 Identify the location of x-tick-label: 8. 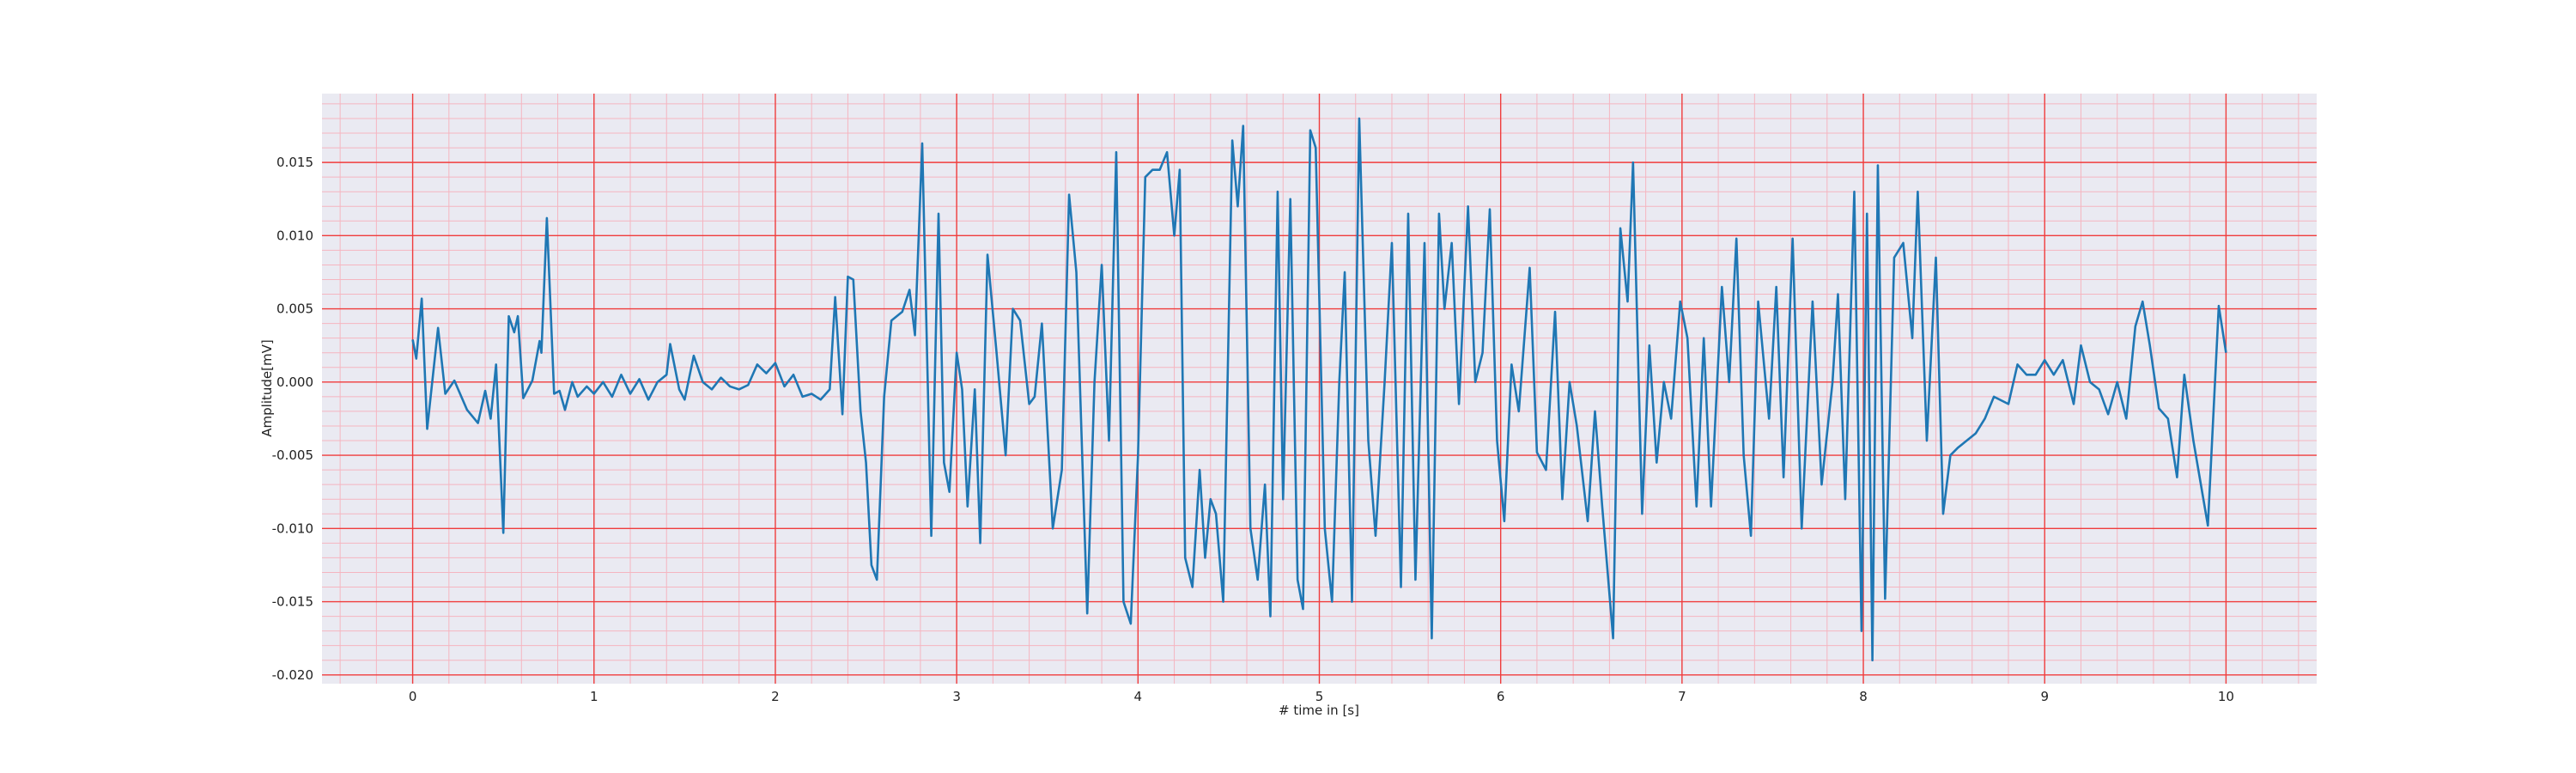
(1864, 696).